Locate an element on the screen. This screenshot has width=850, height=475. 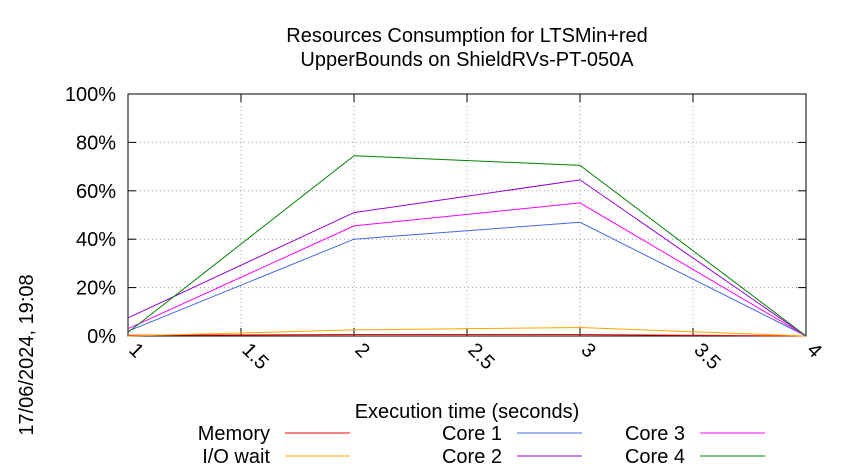
x-axis-label: Execution time (seconds) is located at coordinates (467, 412).